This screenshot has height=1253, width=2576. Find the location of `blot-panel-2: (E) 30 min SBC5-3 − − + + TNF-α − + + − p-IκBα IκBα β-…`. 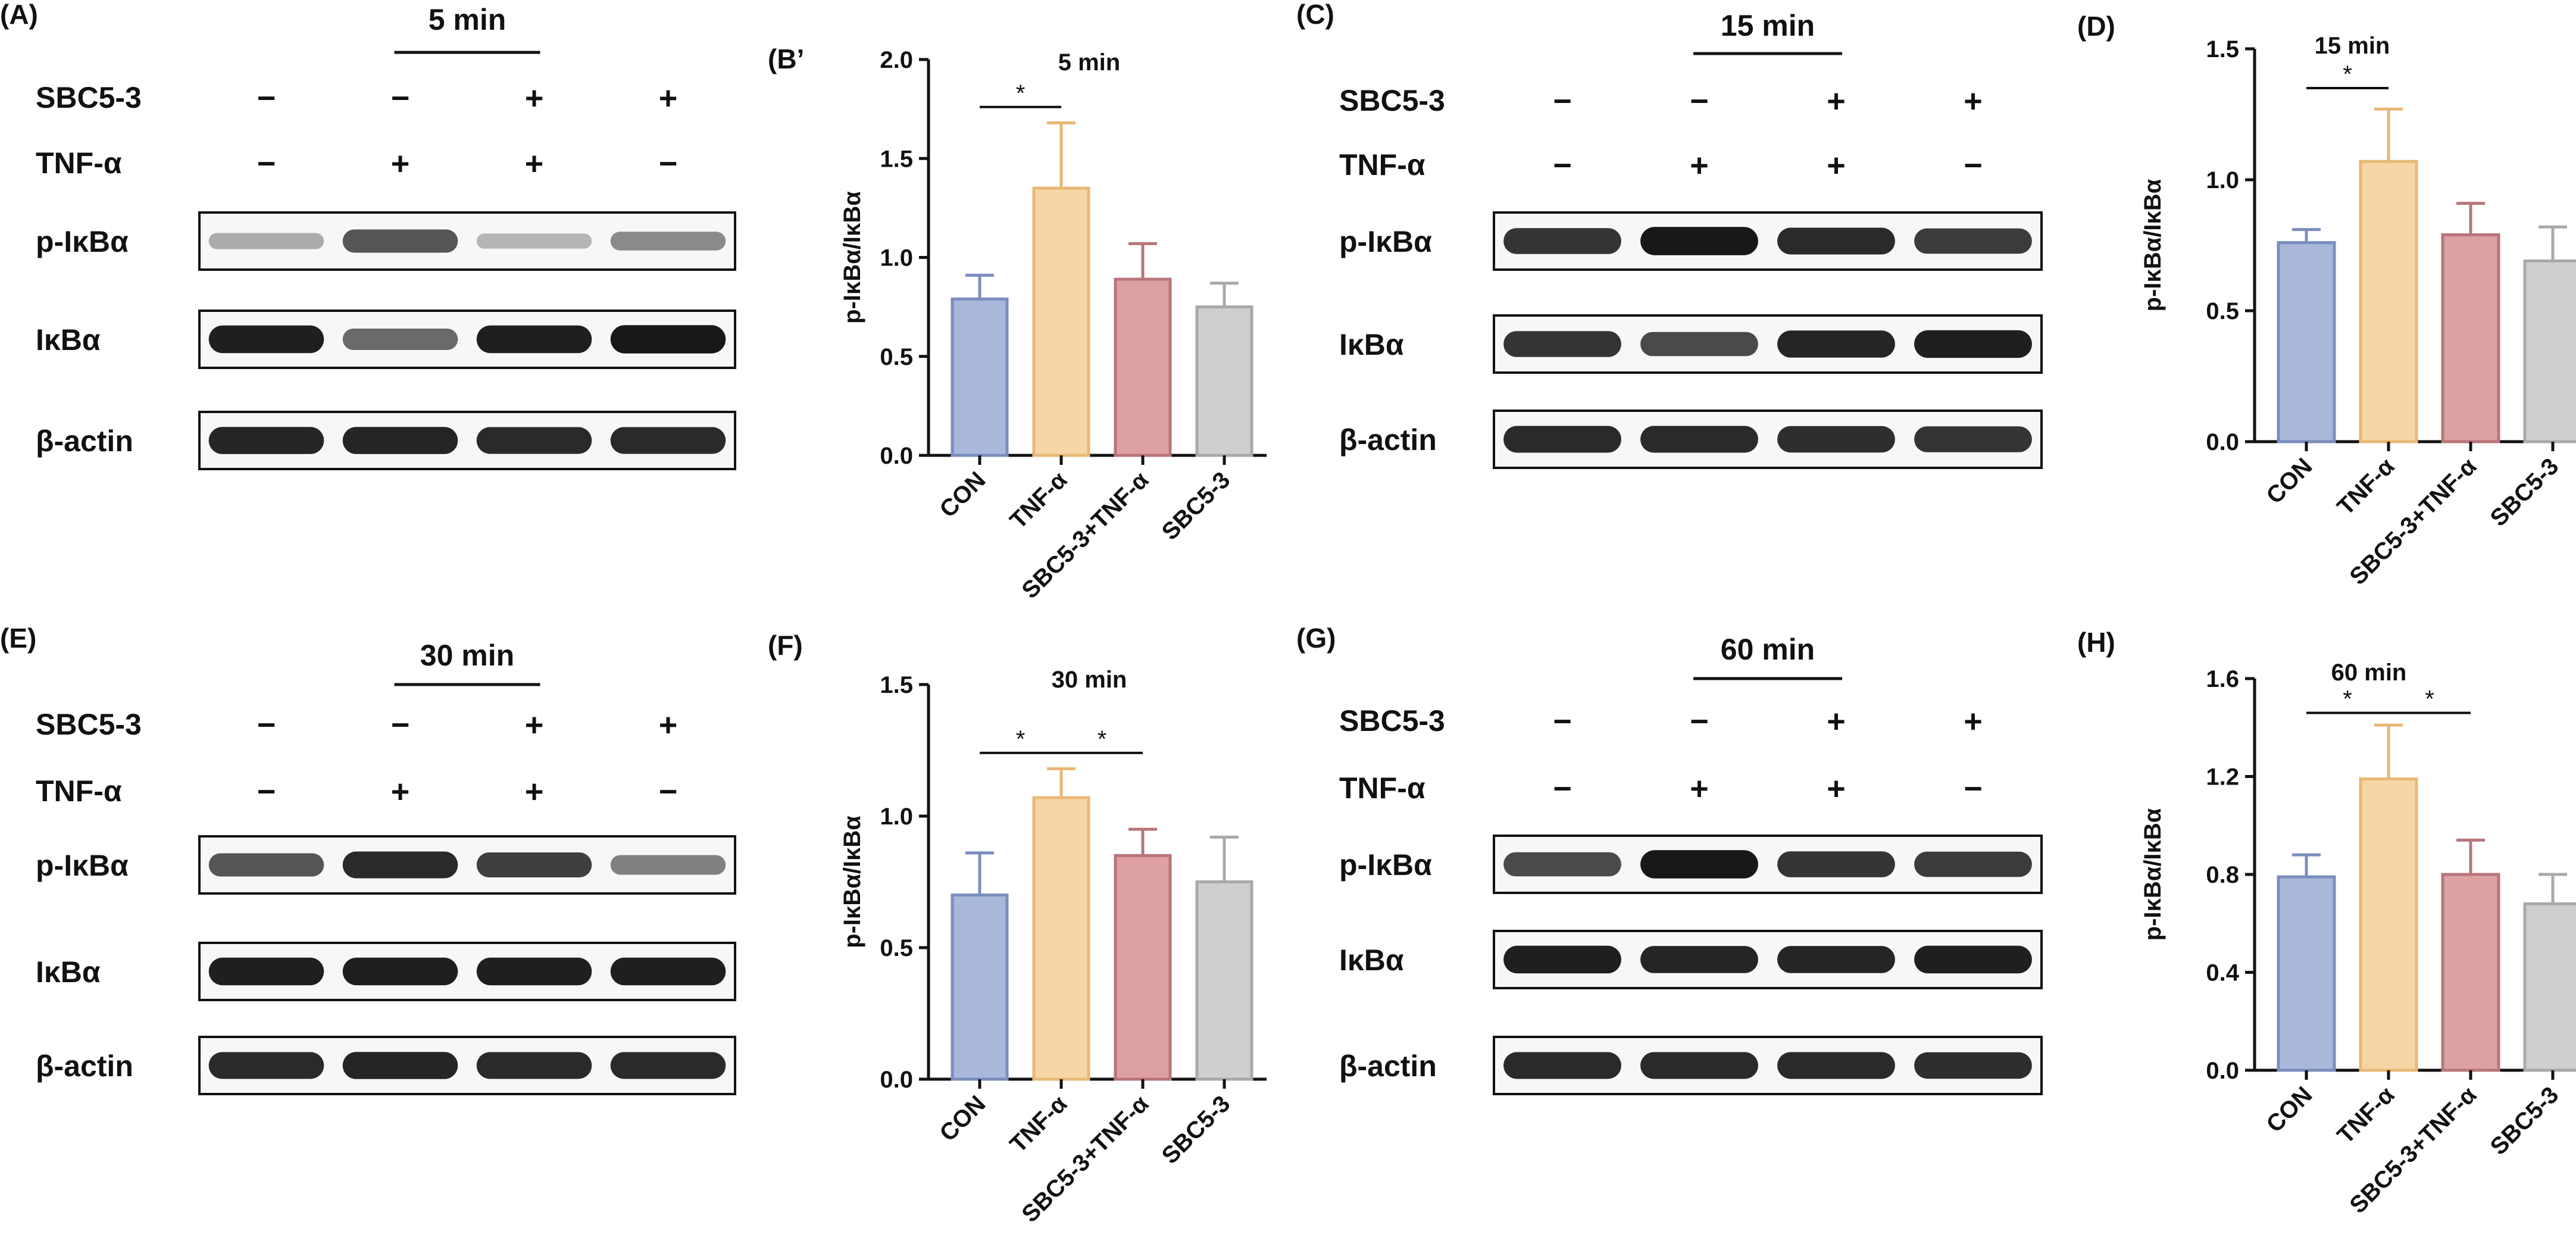

blot-panel-2: (E) 30 min SBC5-3 − − + + TNF-α − + + − p-IκBα IκBα β-… is located at coordinates (368, 859).